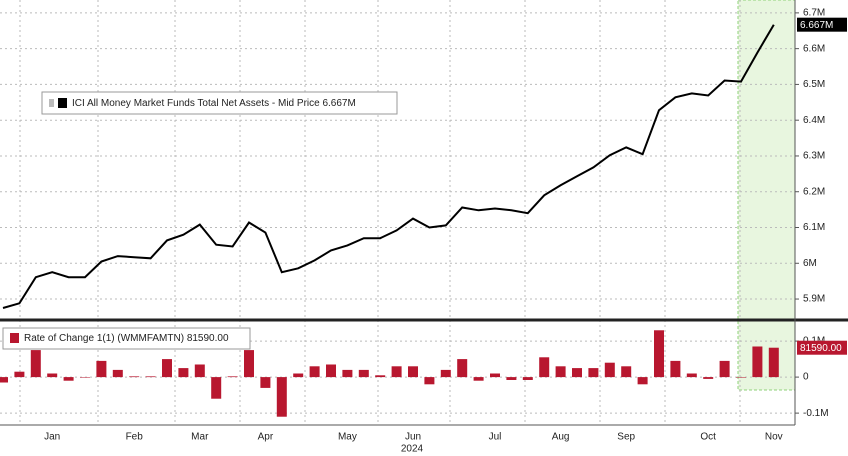 The image size is (848, 456). Describe the element at coordinates (816, 25) in the screenshot. I see `value-label: 6.667M` at that location.